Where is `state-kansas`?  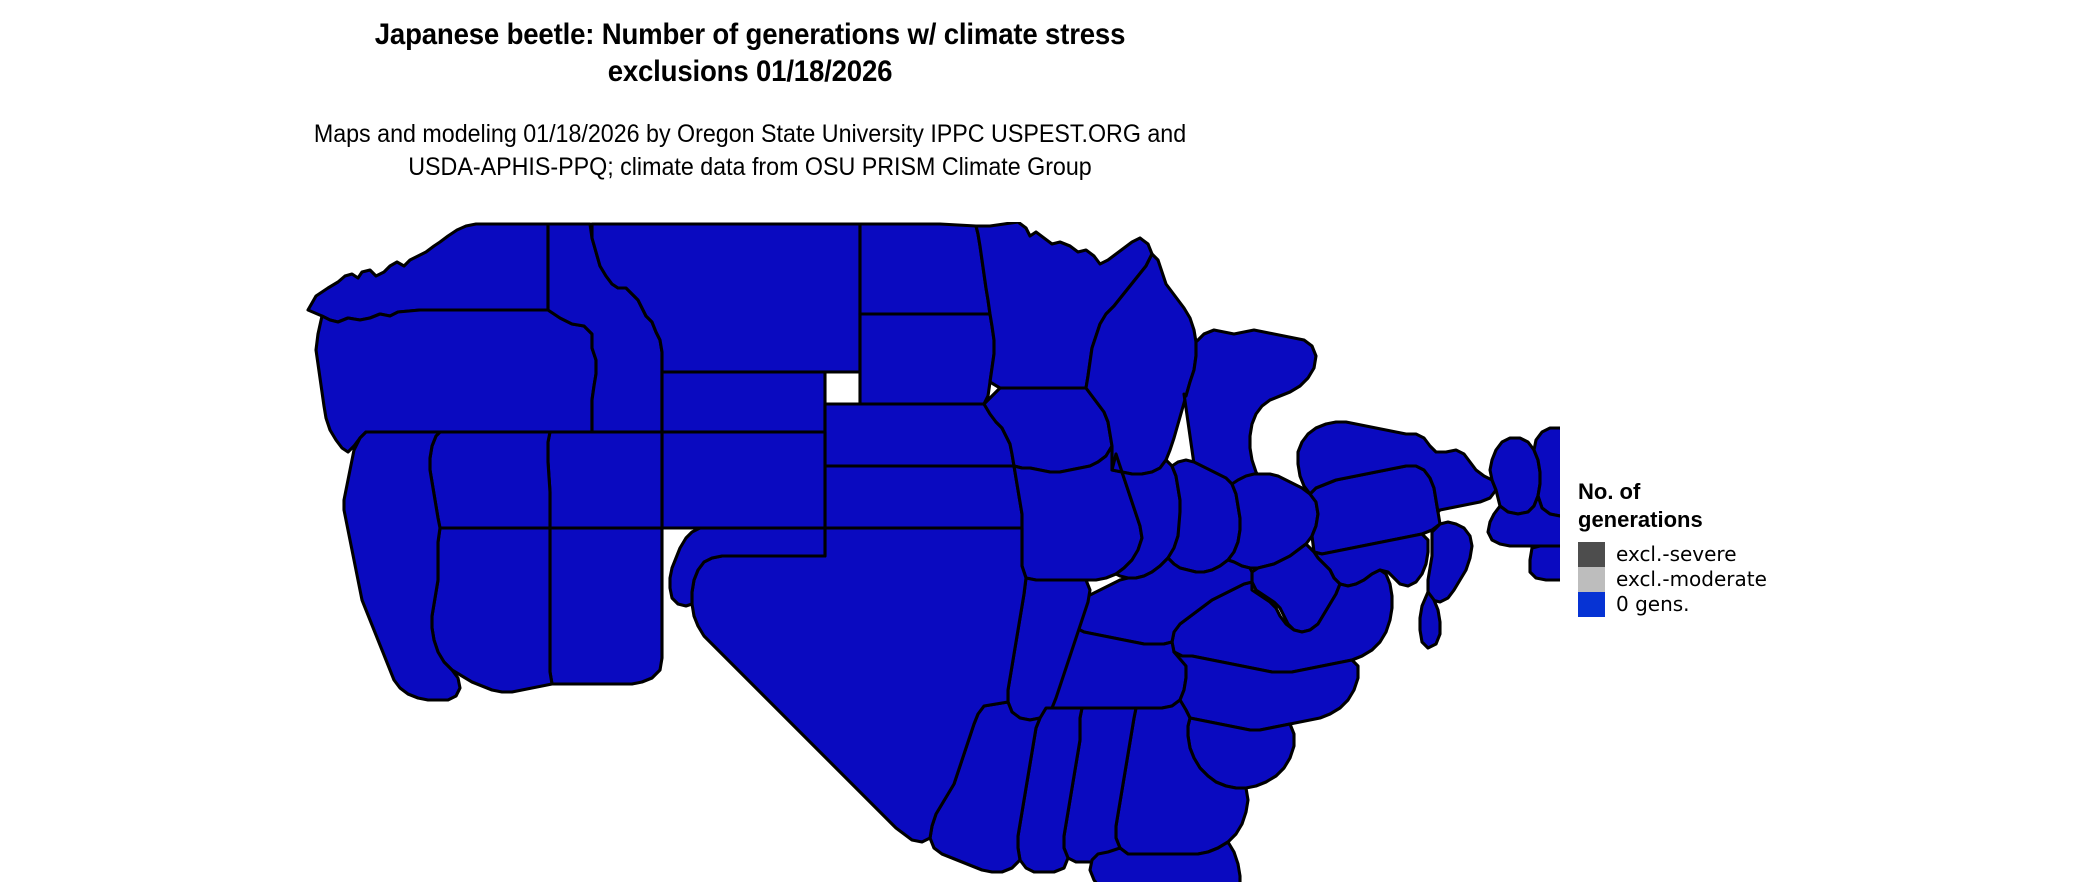
state-kansas is located at coordinates (923, 497).